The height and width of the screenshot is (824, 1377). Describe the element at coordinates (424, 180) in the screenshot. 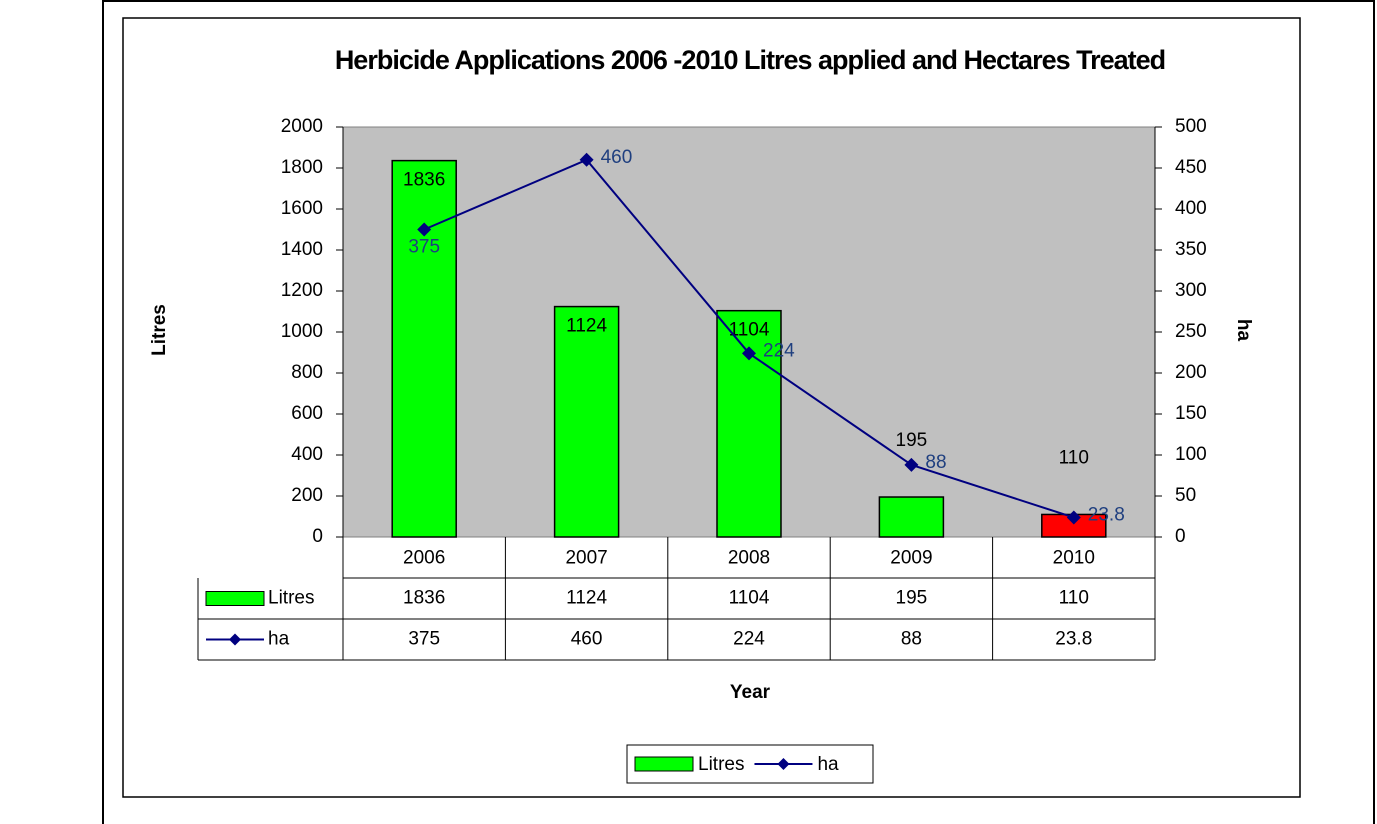

I see `bar-value-label: 1836` at that location.